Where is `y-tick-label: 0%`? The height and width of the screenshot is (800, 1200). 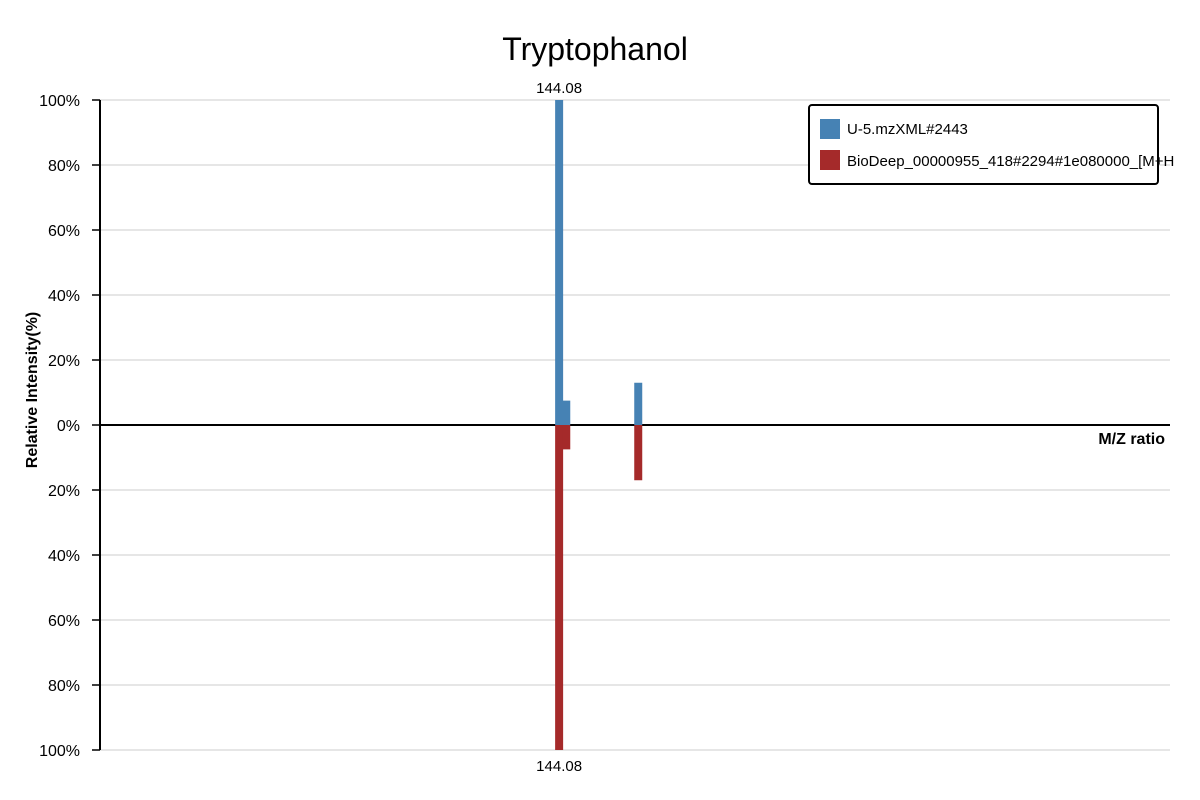 y-tick-label: 0% is located at coordinates (68, 426).